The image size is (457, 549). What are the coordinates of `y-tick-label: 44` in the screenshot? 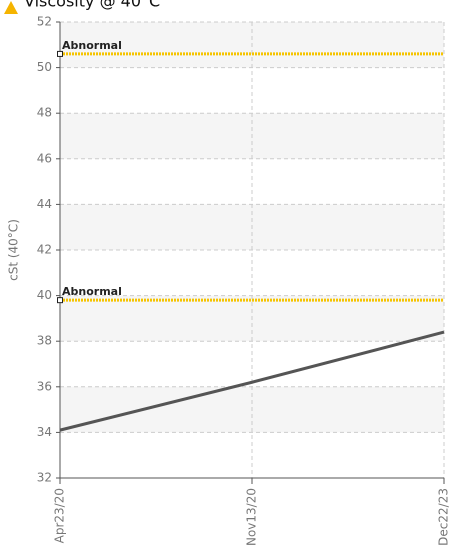 It's located at (44, 204).